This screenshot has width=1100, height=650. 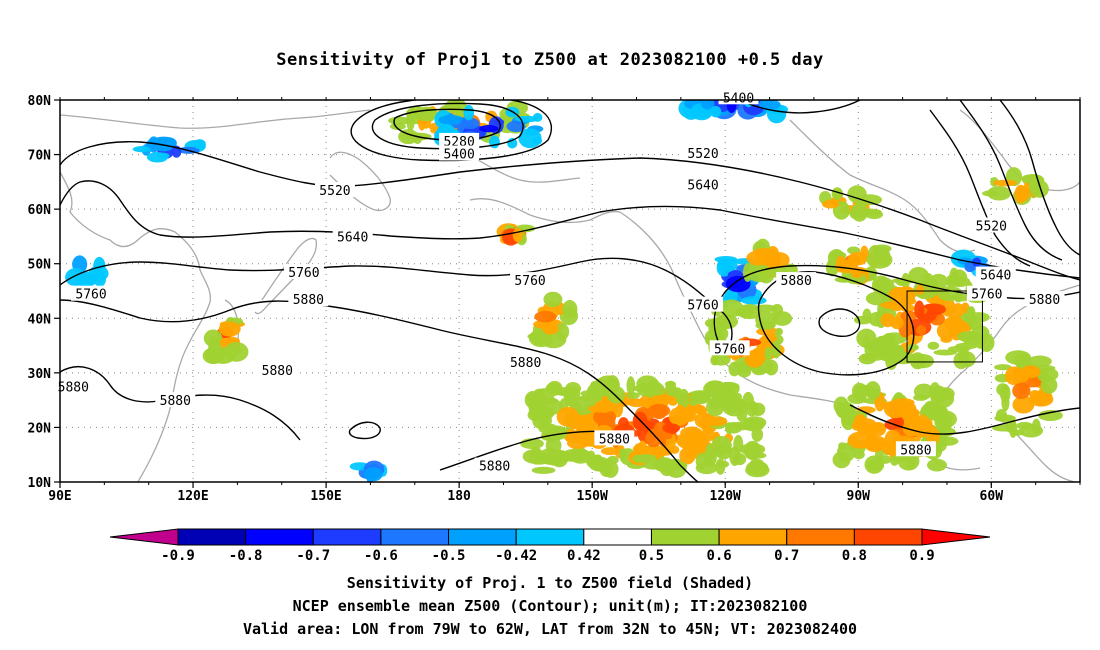 What do you see at coordinates (215, 119) in the screenshot?
I see `coast-siberia` at bounding box center [215, 119].